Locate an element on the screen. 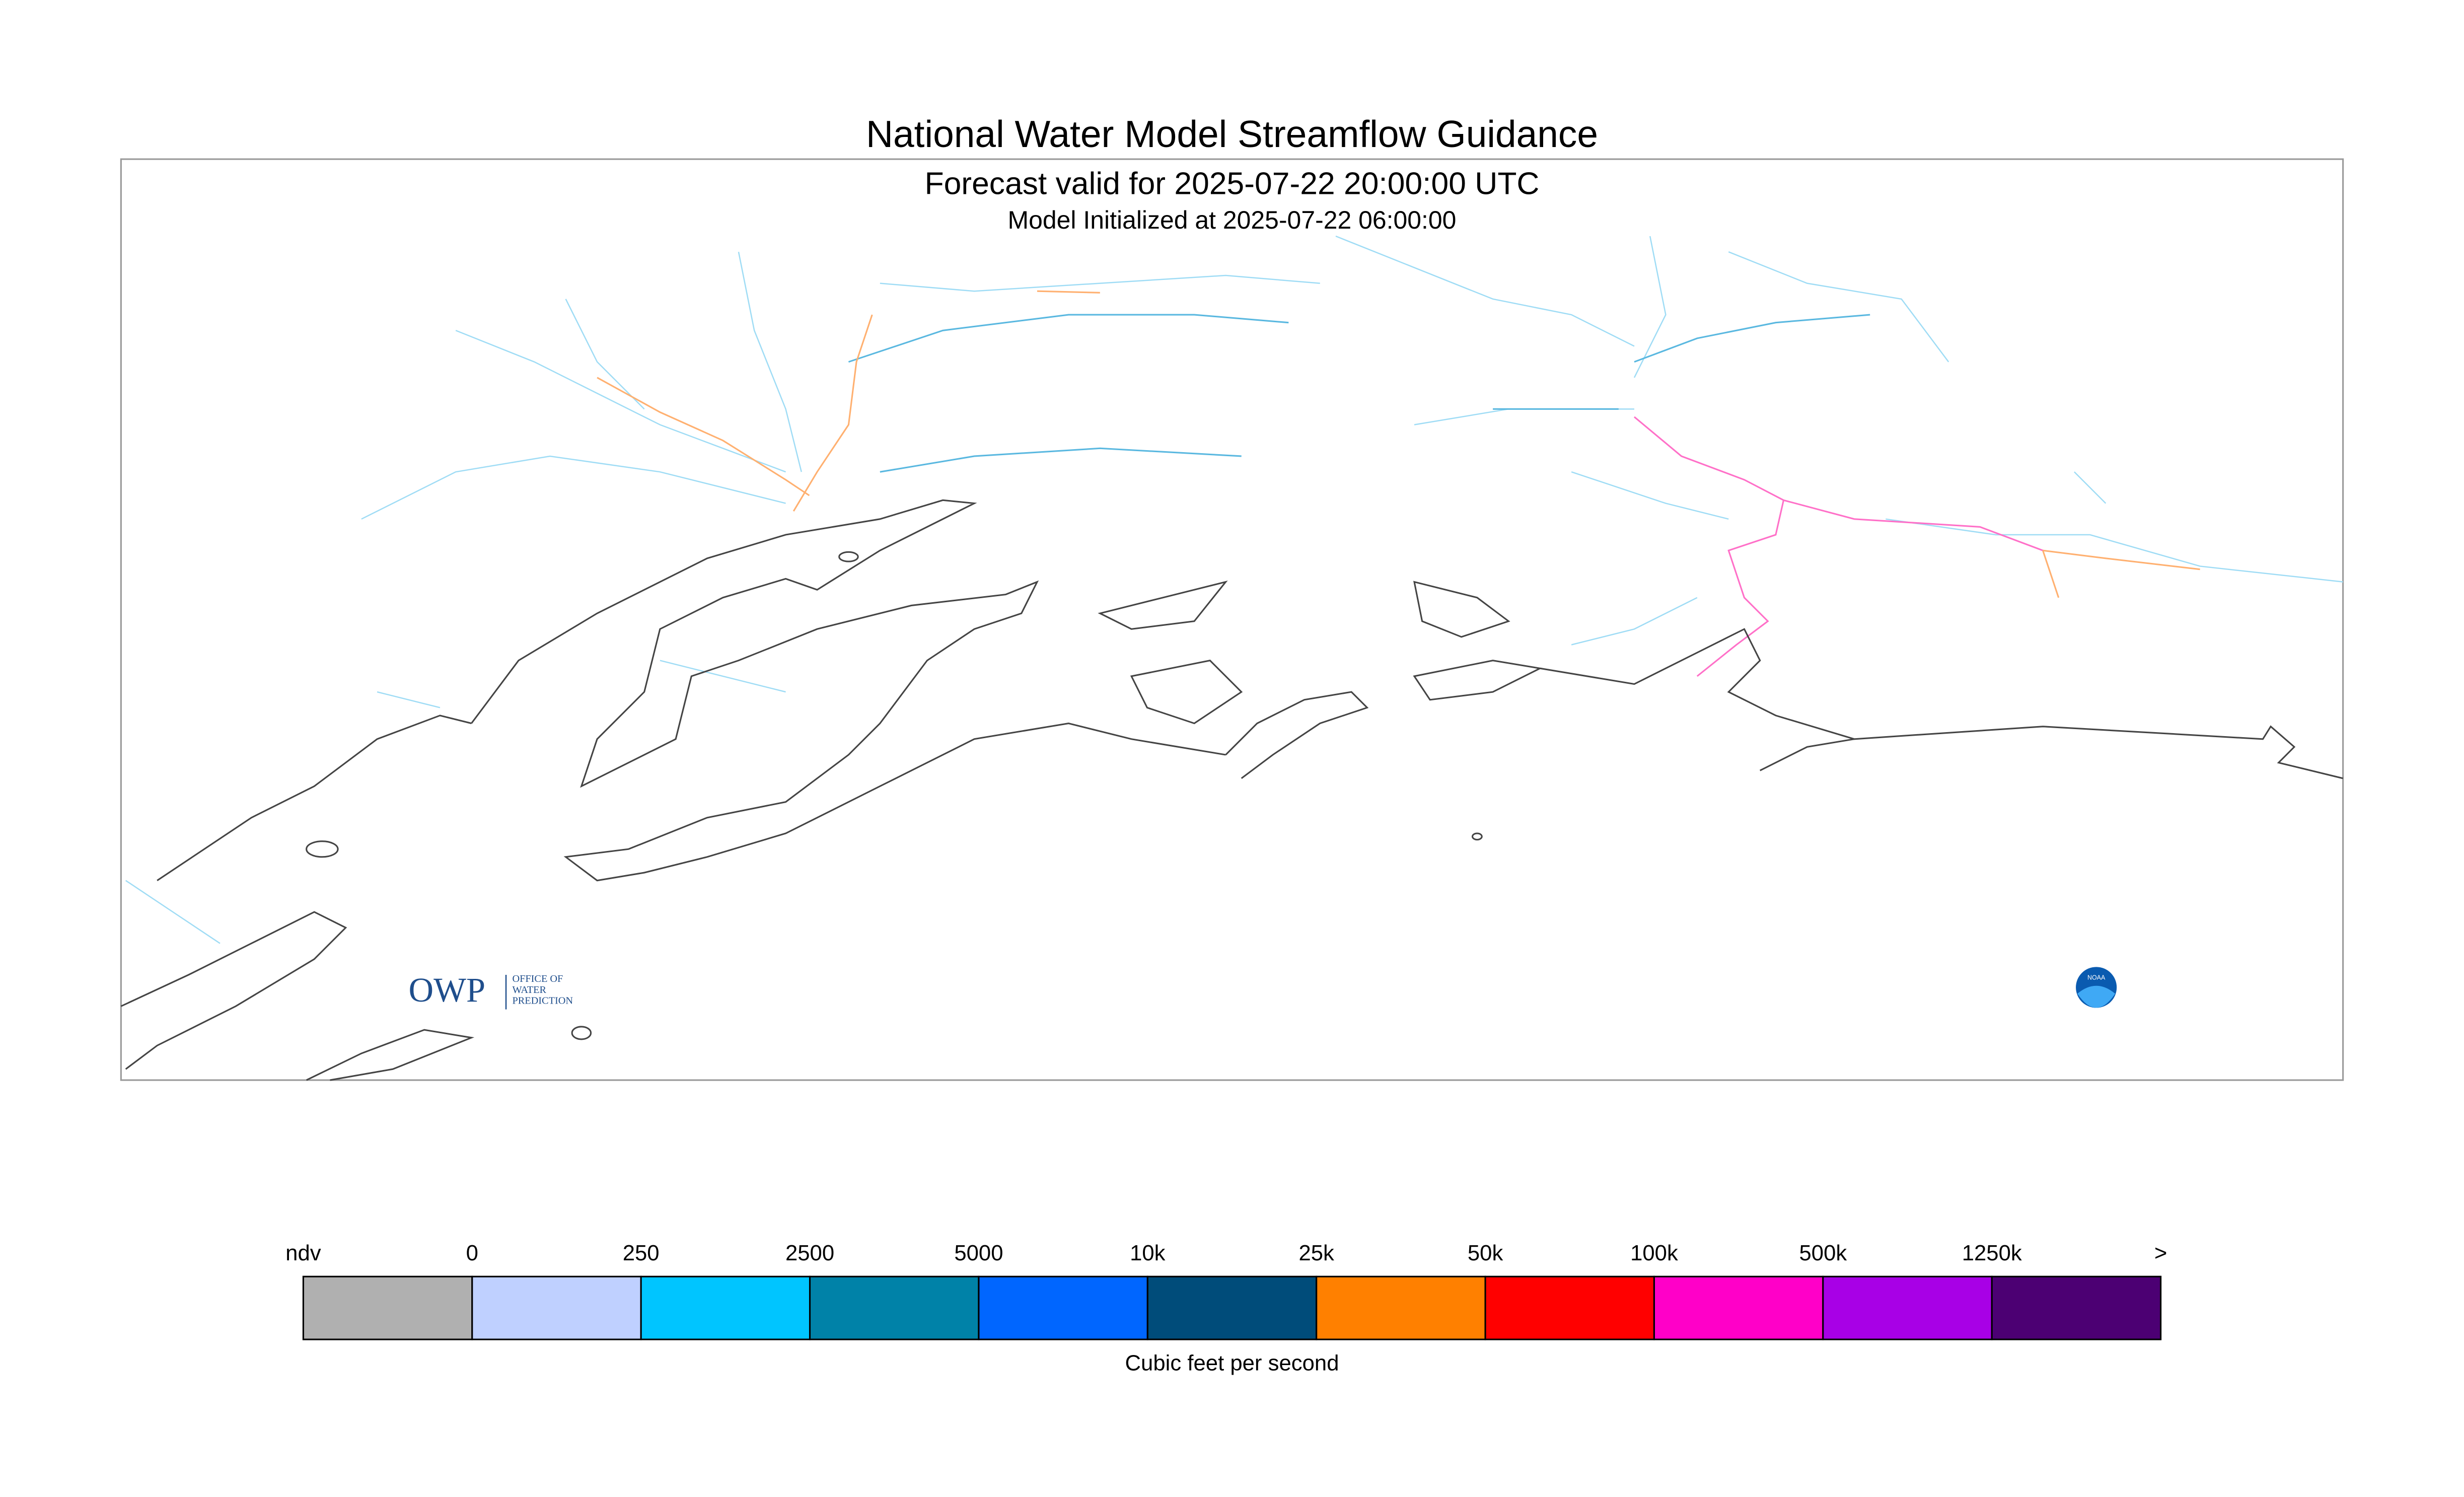  noaa-wave is located at coordinates (2097, 997).